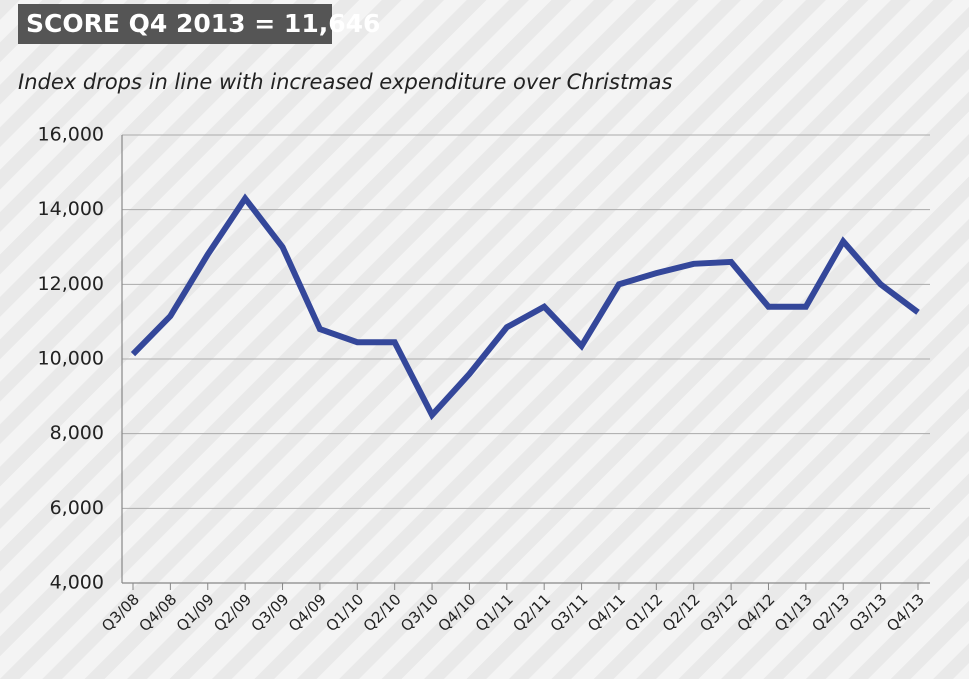  I want to click on y-tick-label: 4,000, so click(77, 583).